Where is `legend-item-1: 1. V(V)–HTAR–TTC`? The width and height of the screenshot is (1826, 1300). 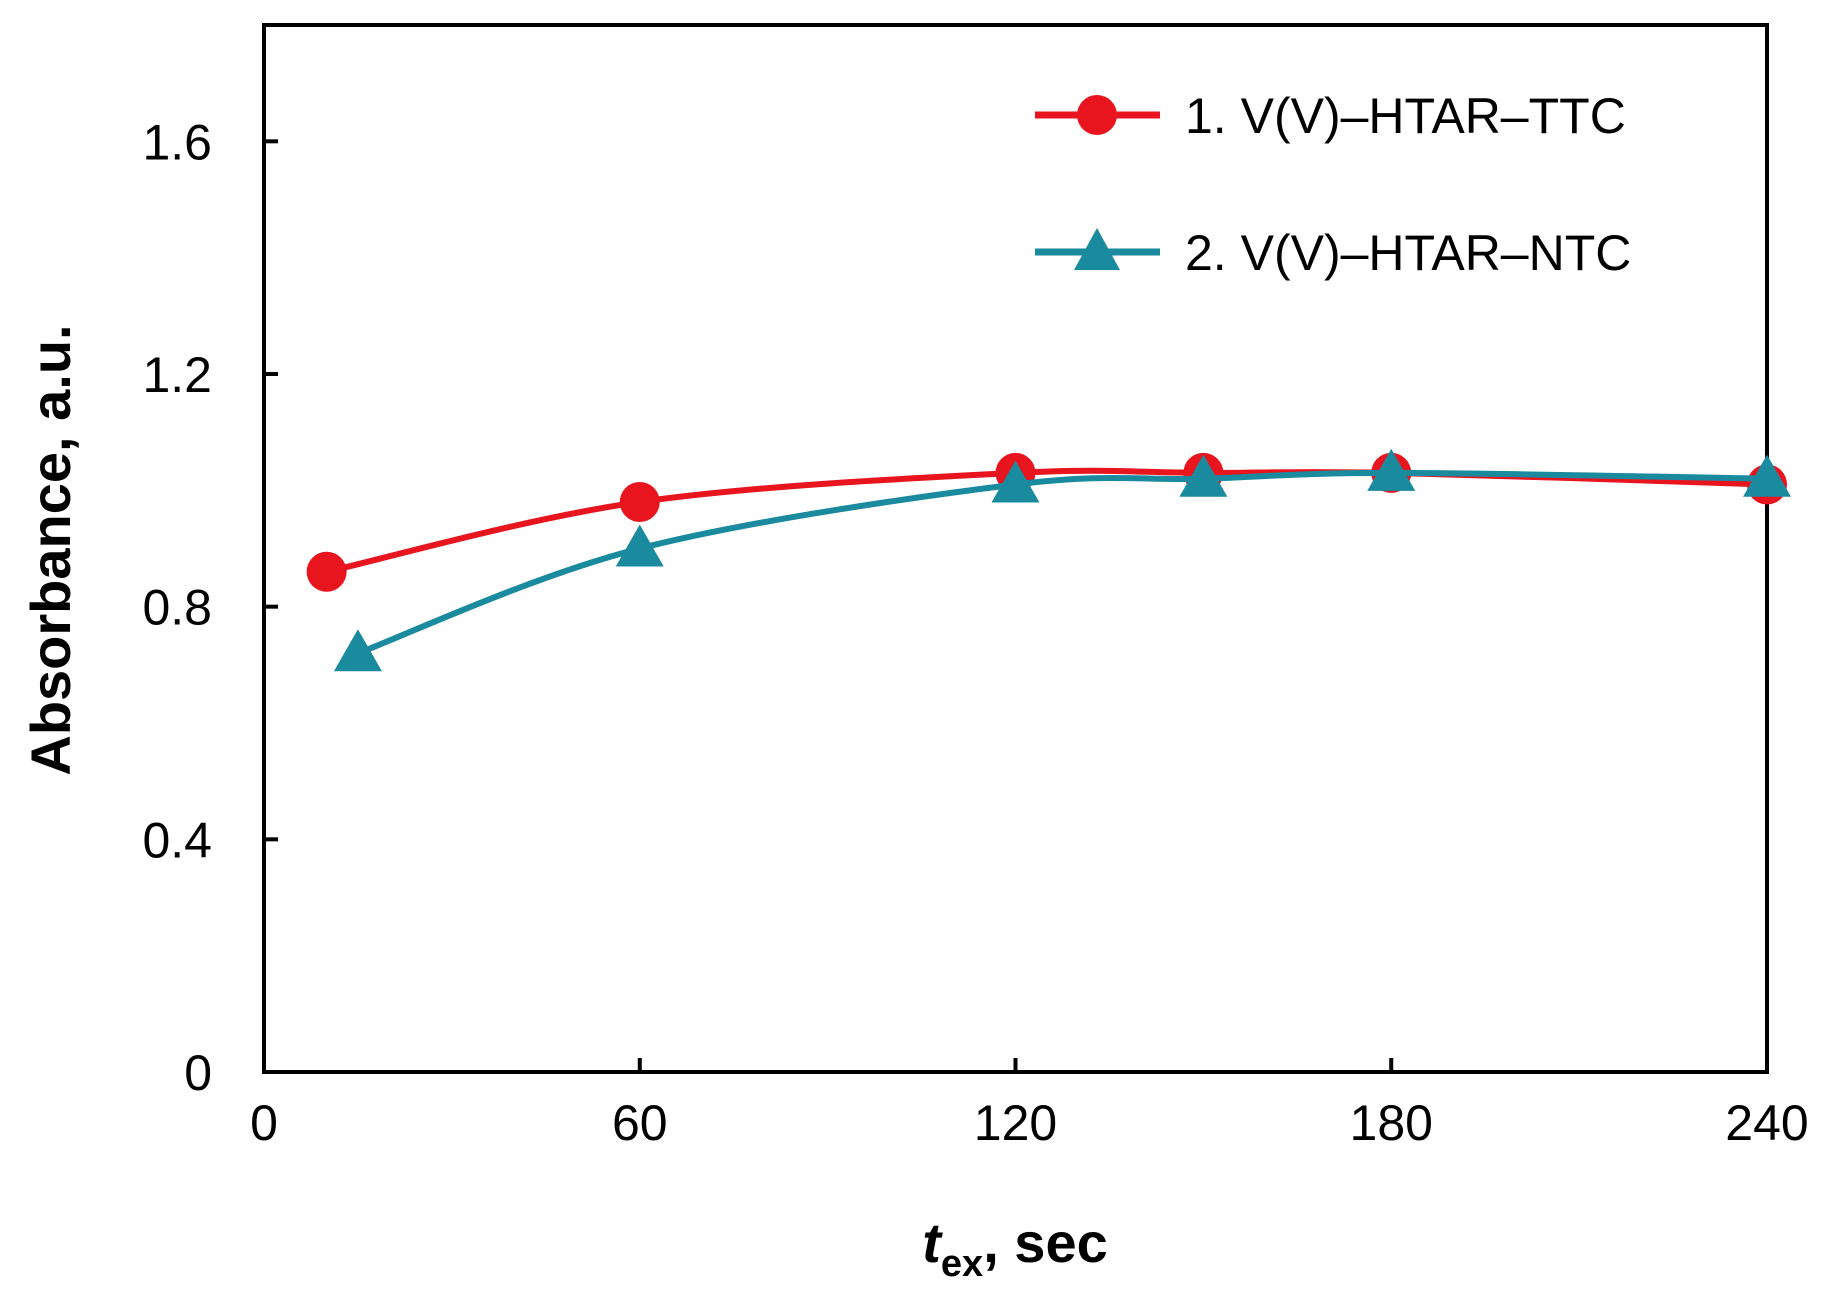
legend-item-1: 1. V(V)–HTAR–TTC is located at coordinates (1330, 116).